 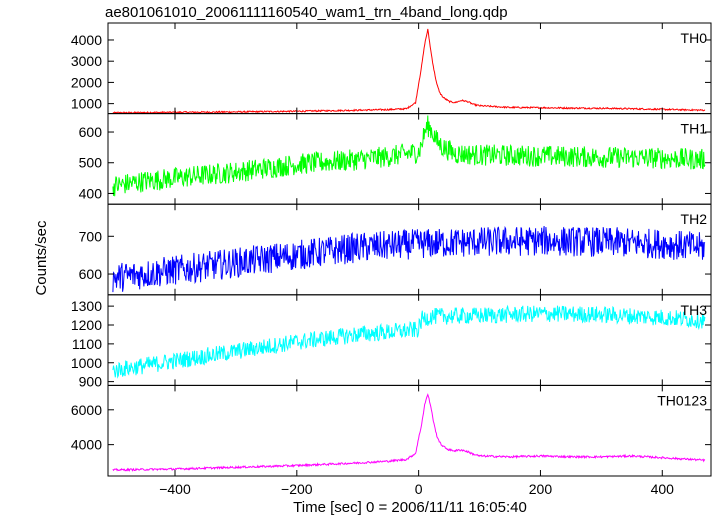 What do you see at coordinates (86, 61) in the screenshot?
I see `y-tick-label: 3000` at bounding box center [86, 61].